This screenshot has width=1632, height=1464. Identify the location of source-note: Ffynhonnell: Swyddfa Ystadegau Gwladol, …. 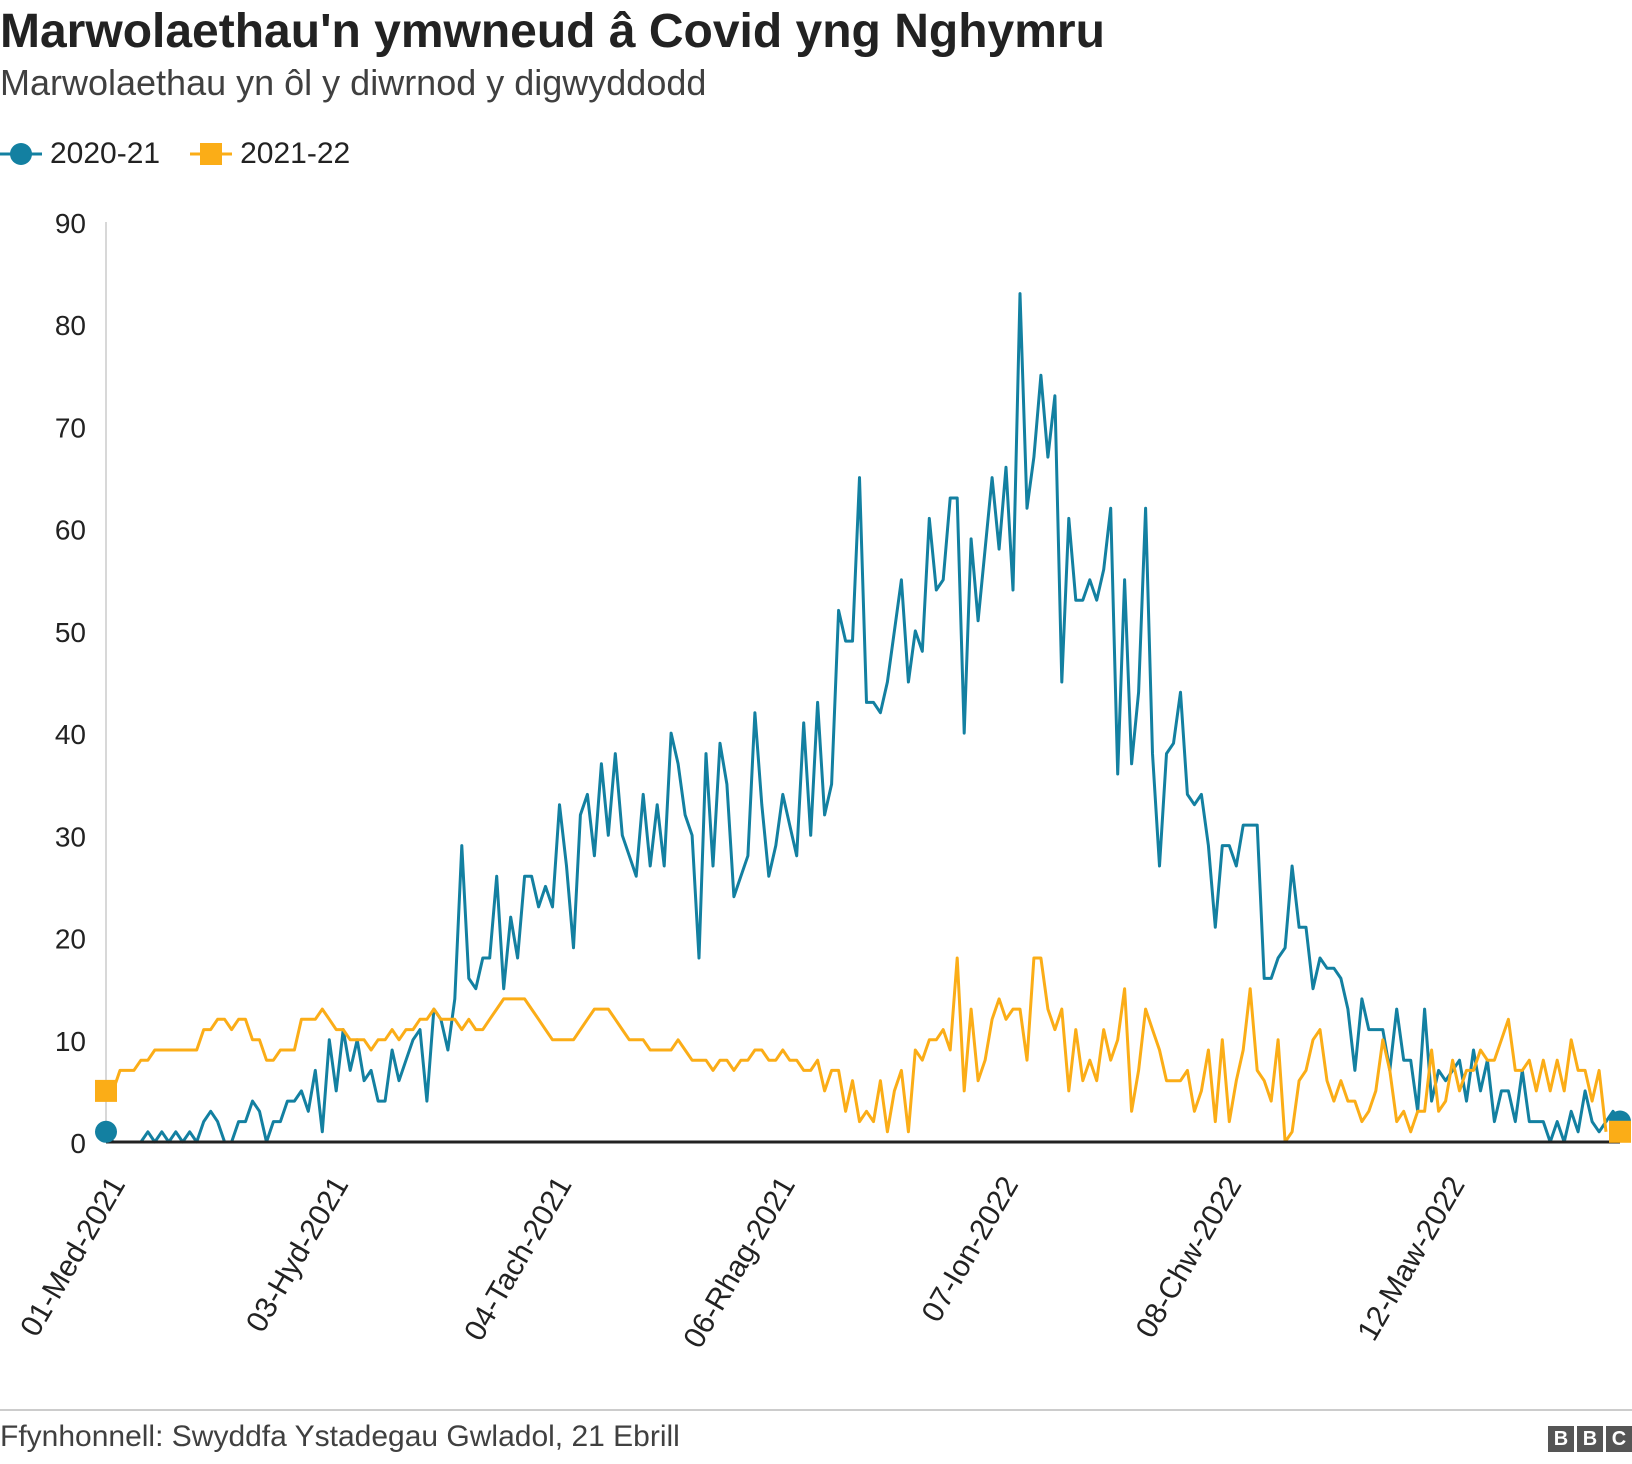
(340, 1436).